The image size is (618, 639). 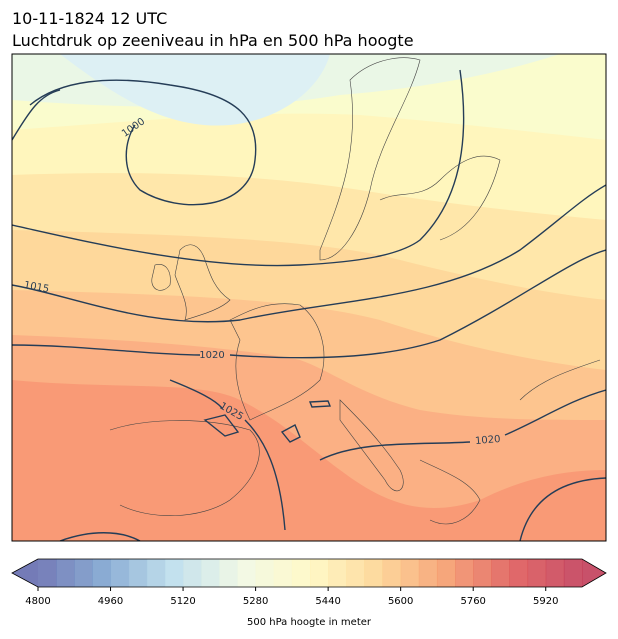 What do you see at coordinates (36, 287) in the screenshot?
I see `contour-label: 1015` at bounding box center [36, 287].